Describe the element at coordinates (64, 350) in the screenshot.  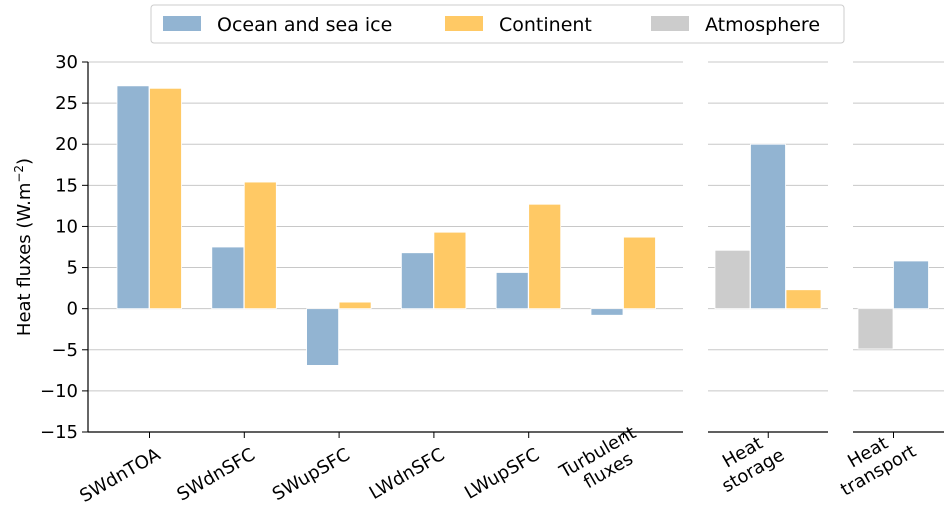
I see `y-tick-label: −5` at that location.